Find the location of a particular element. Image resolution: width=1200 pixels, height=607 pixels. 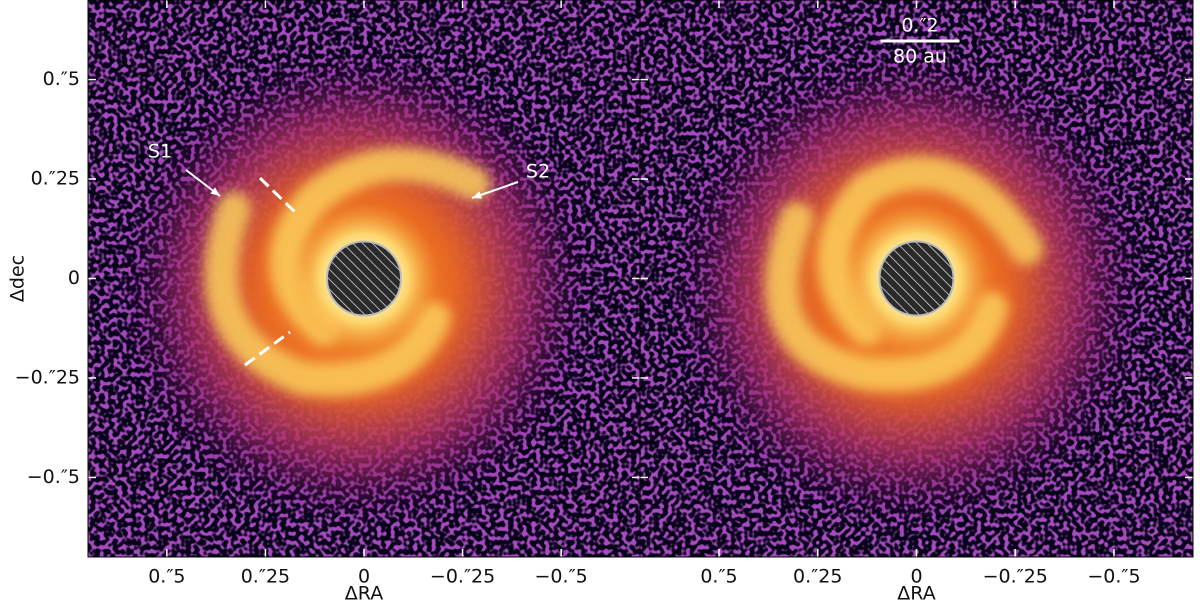

y-tick-label: −0.″25 is located at coordinates (47, 377).